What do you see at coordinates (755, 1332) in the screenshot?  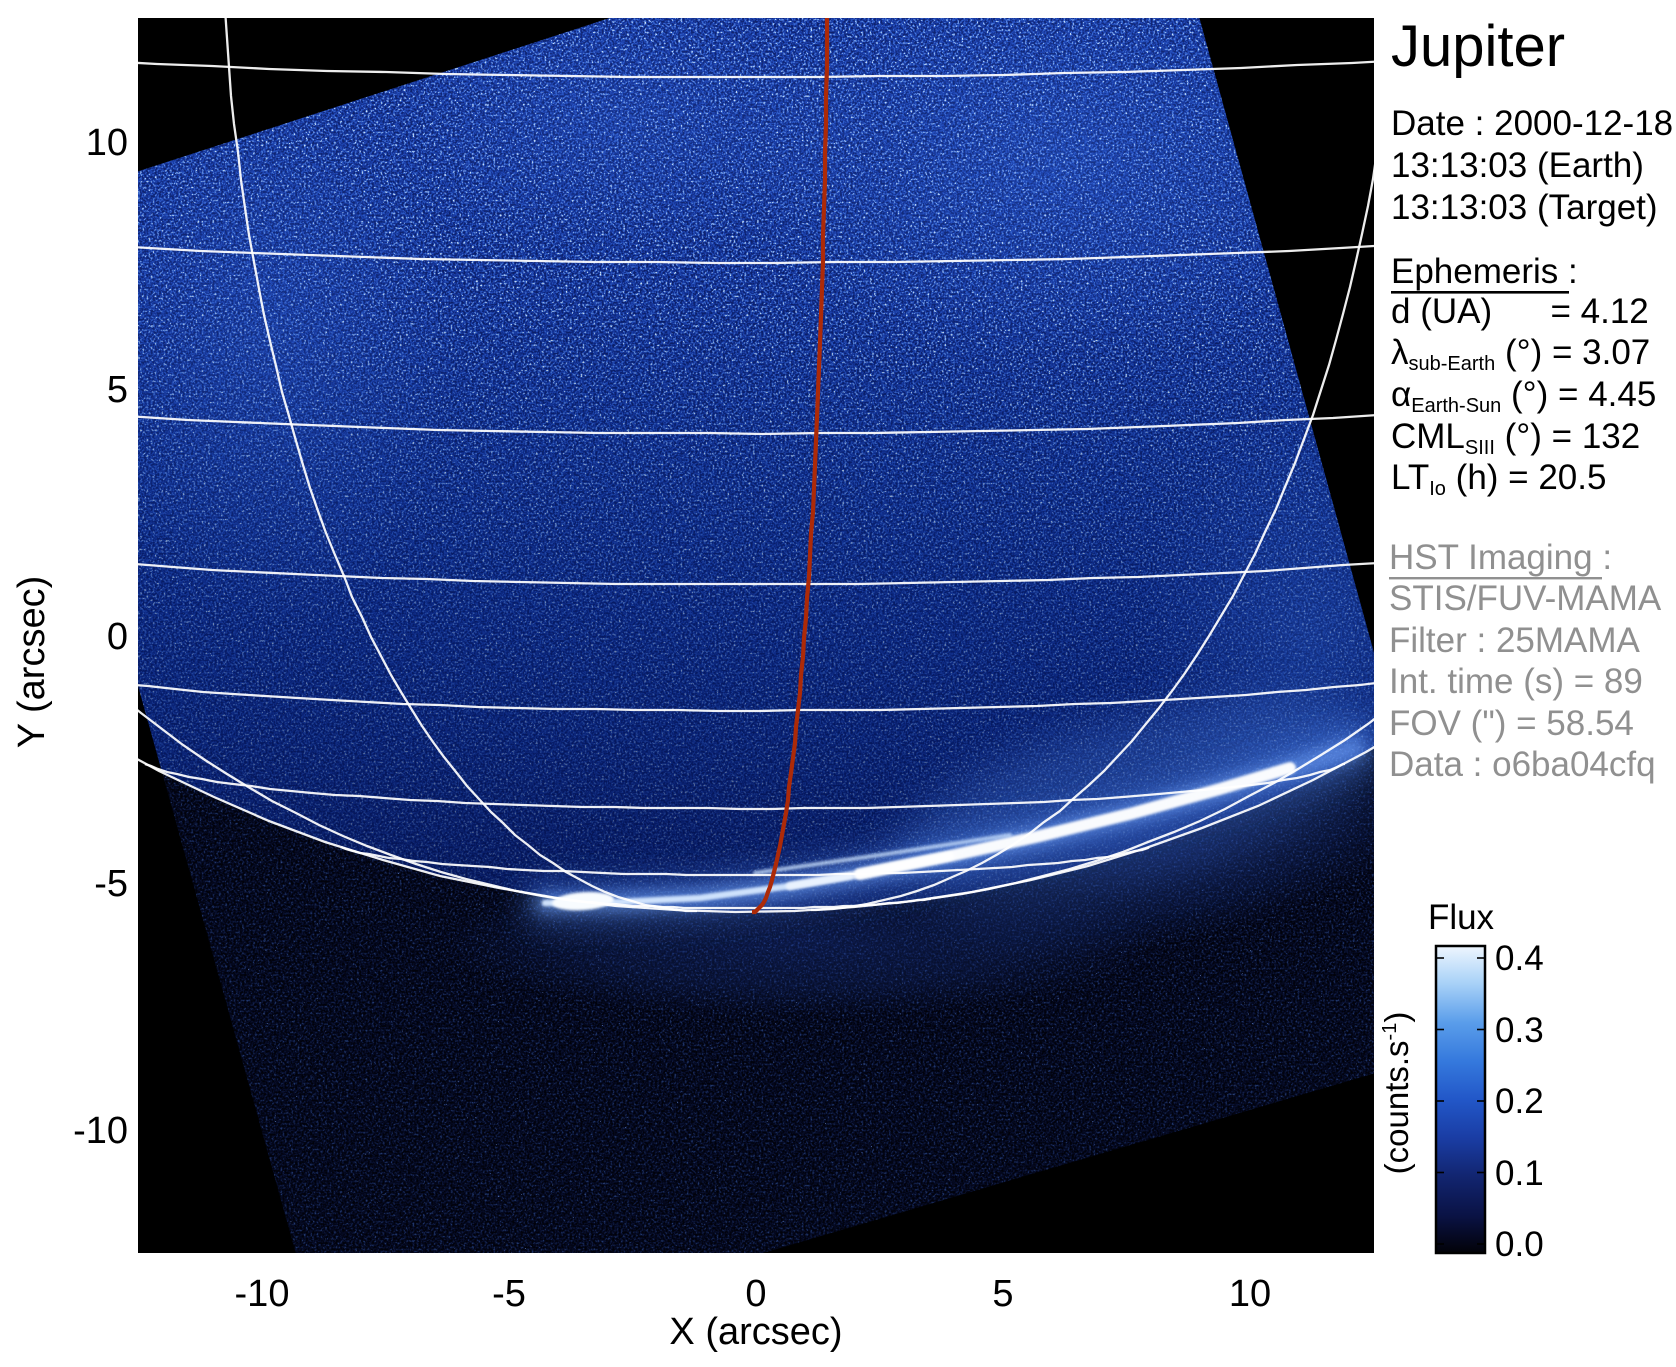 I see `svg-text: X (arcsec)` at bounding box center [755, 1332].